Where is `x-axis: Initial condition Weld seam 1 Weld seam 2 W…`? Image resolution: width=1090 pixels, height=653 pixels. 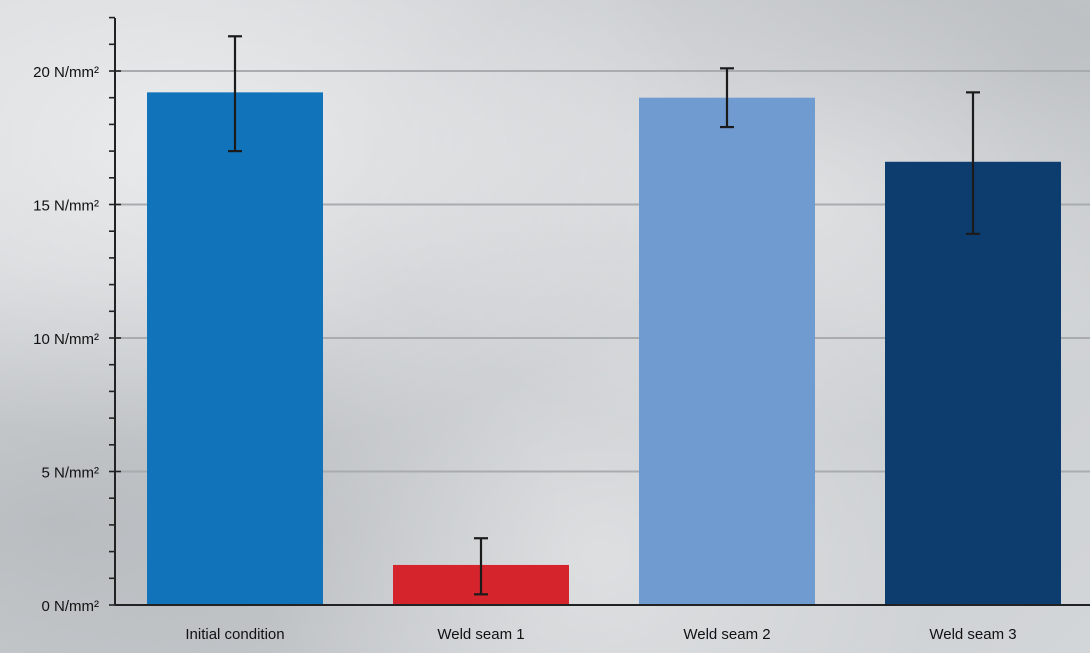
x-axis: Initial condition Weld seam 1 Weld seam 2 W… is located at coordinates (602, 623).